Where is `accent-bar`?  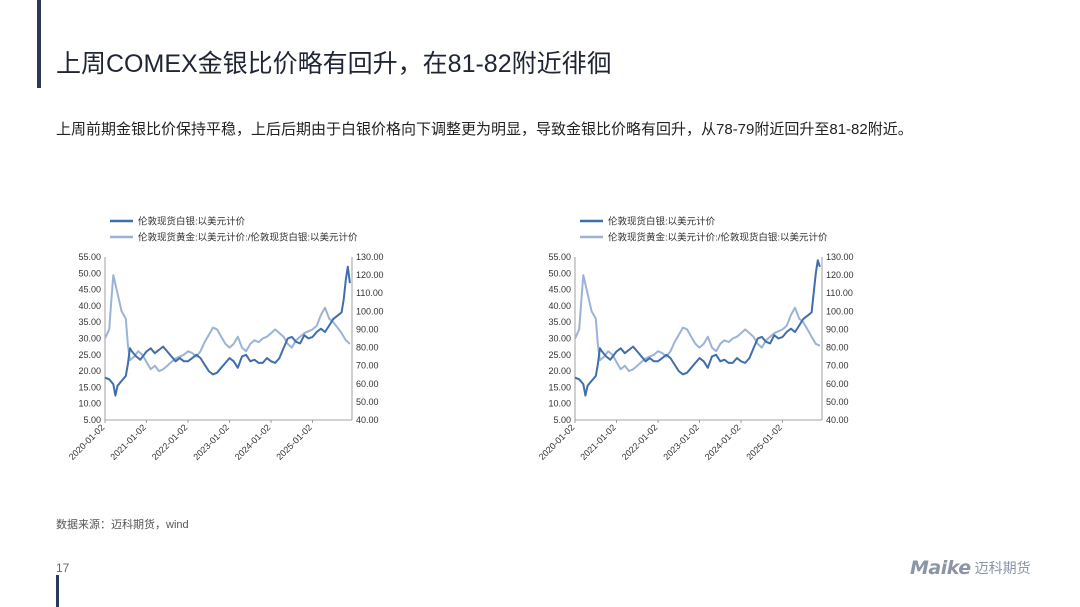 accent-bar is located at coordinates (39, 44).